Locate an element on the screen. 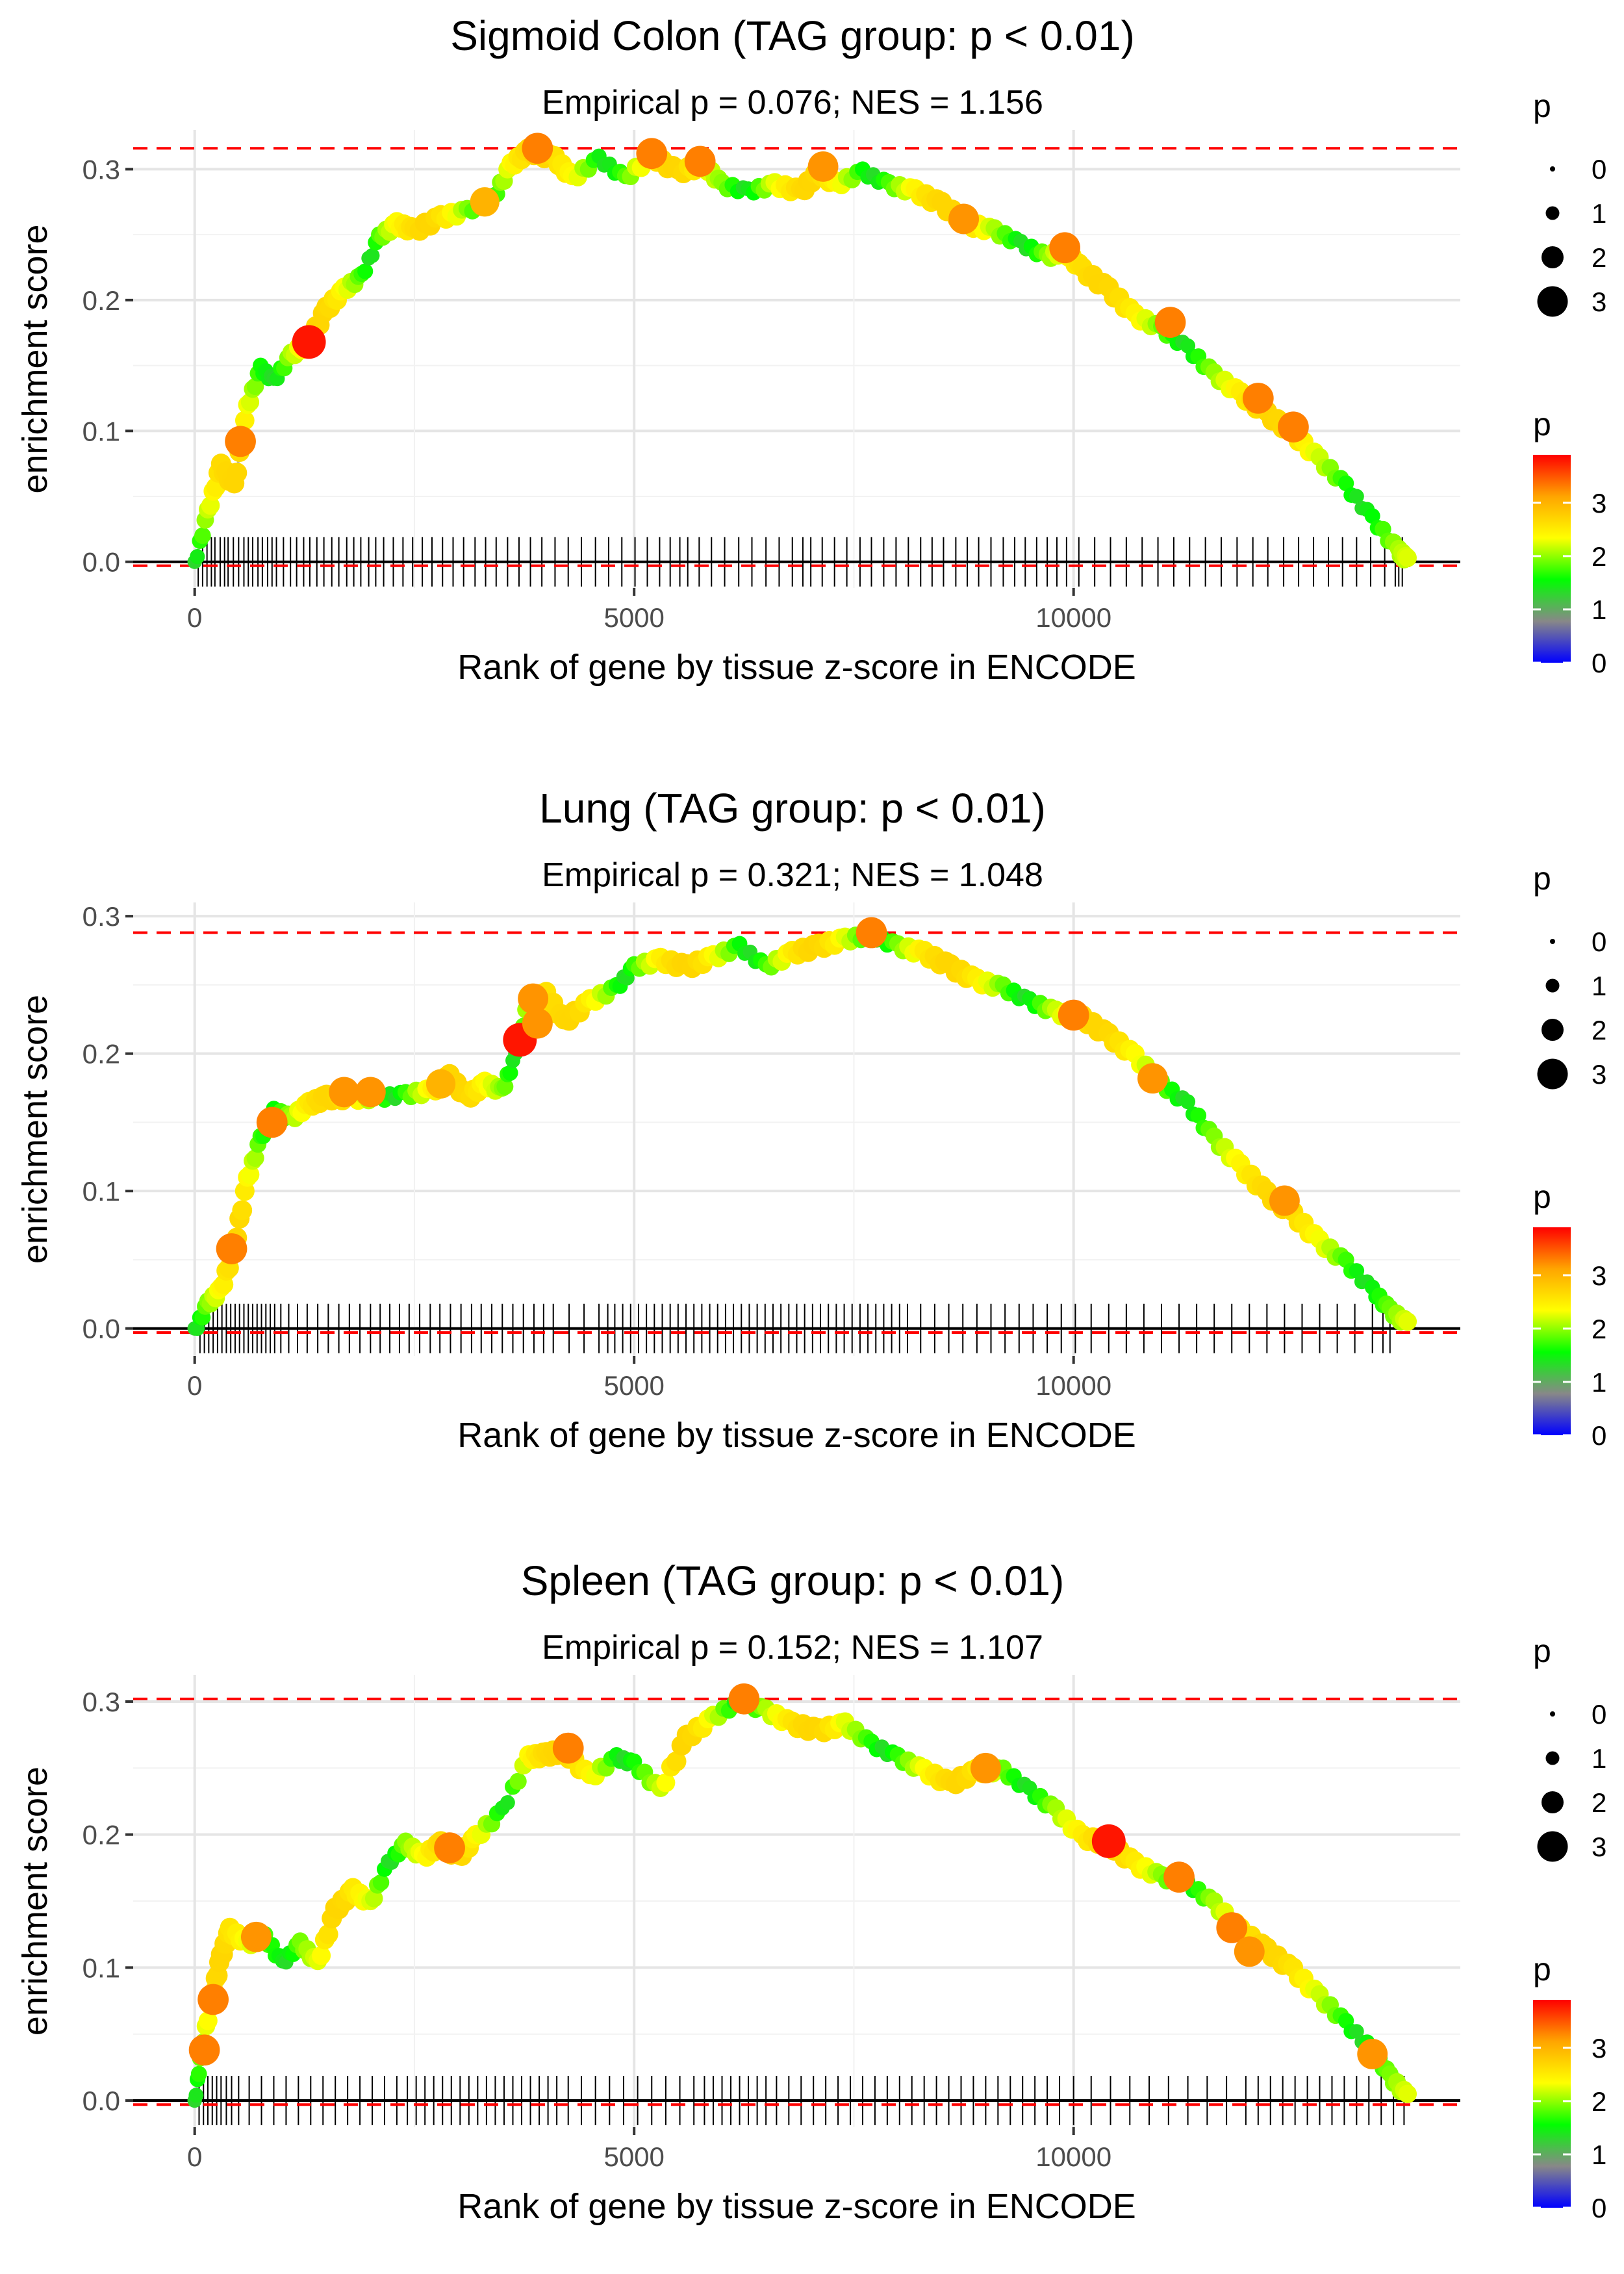 The height and width of the screenshot is (2274, 1624). color-legend-title: p is located at coordinates (1542, 424).